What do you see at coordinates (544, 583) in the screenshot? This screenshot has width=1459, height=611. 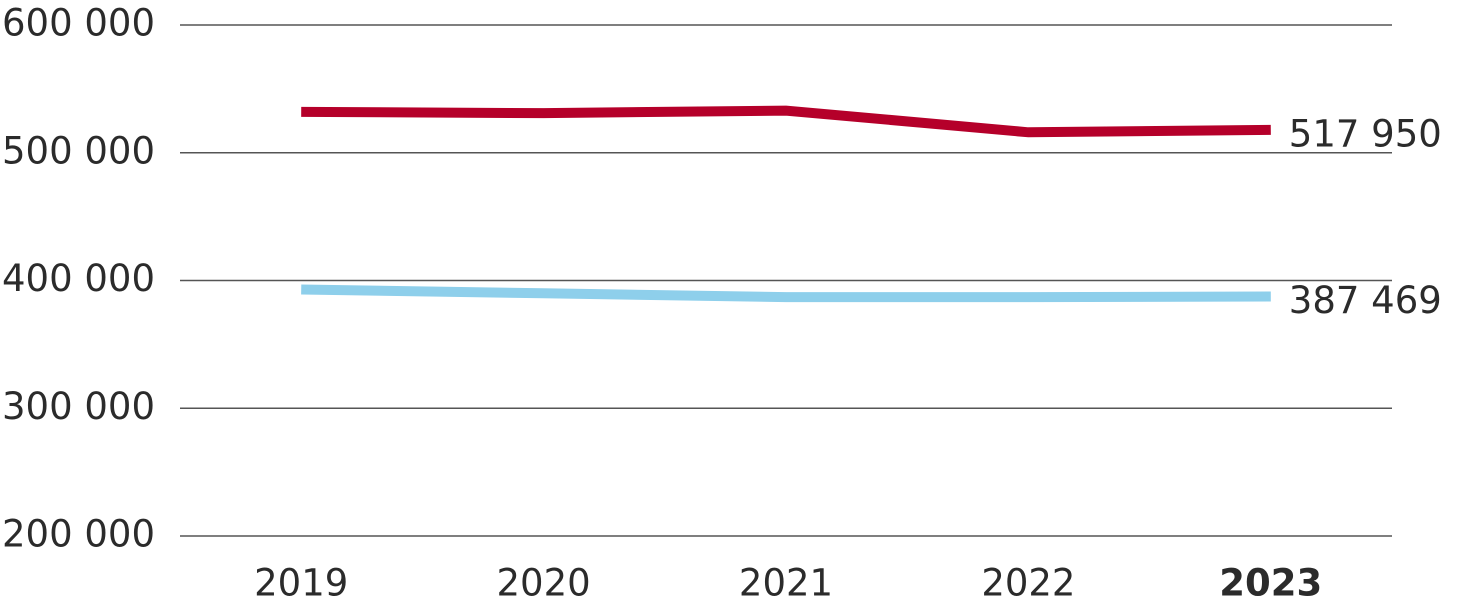 I see `x-tick-label: 2020` at bounding box center [544, 583].